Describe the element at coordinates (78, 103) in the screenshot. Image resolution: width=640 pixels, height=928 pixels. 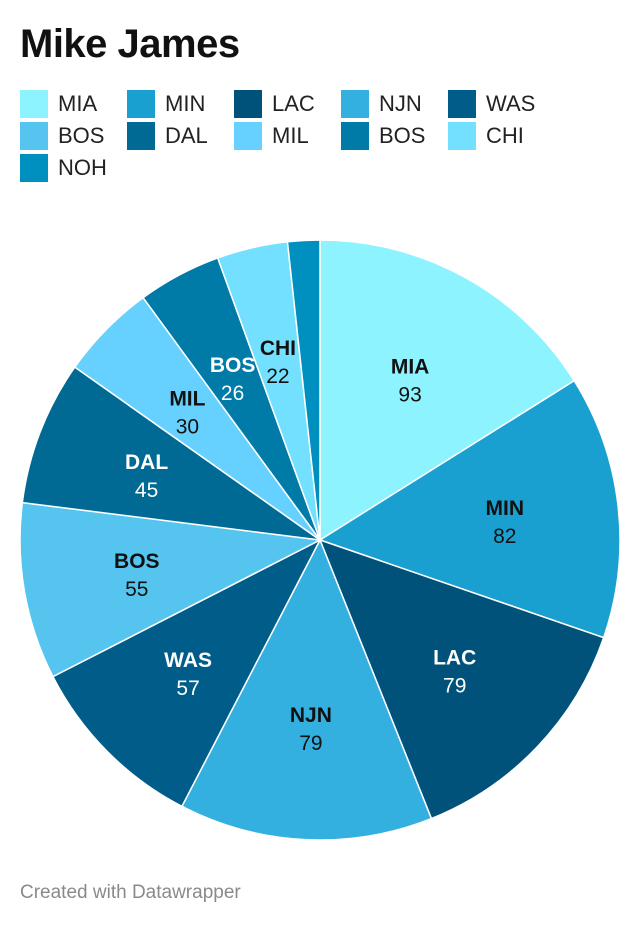
I see `legend-label: MIA` at that location.